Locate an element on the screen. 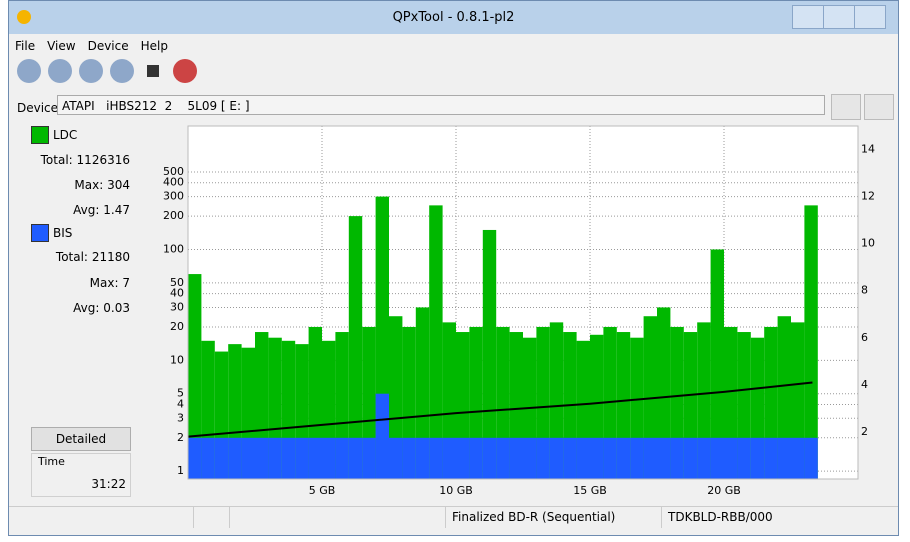  bis-avg: Avg: 0.03 is located at coordinates (73, 308).